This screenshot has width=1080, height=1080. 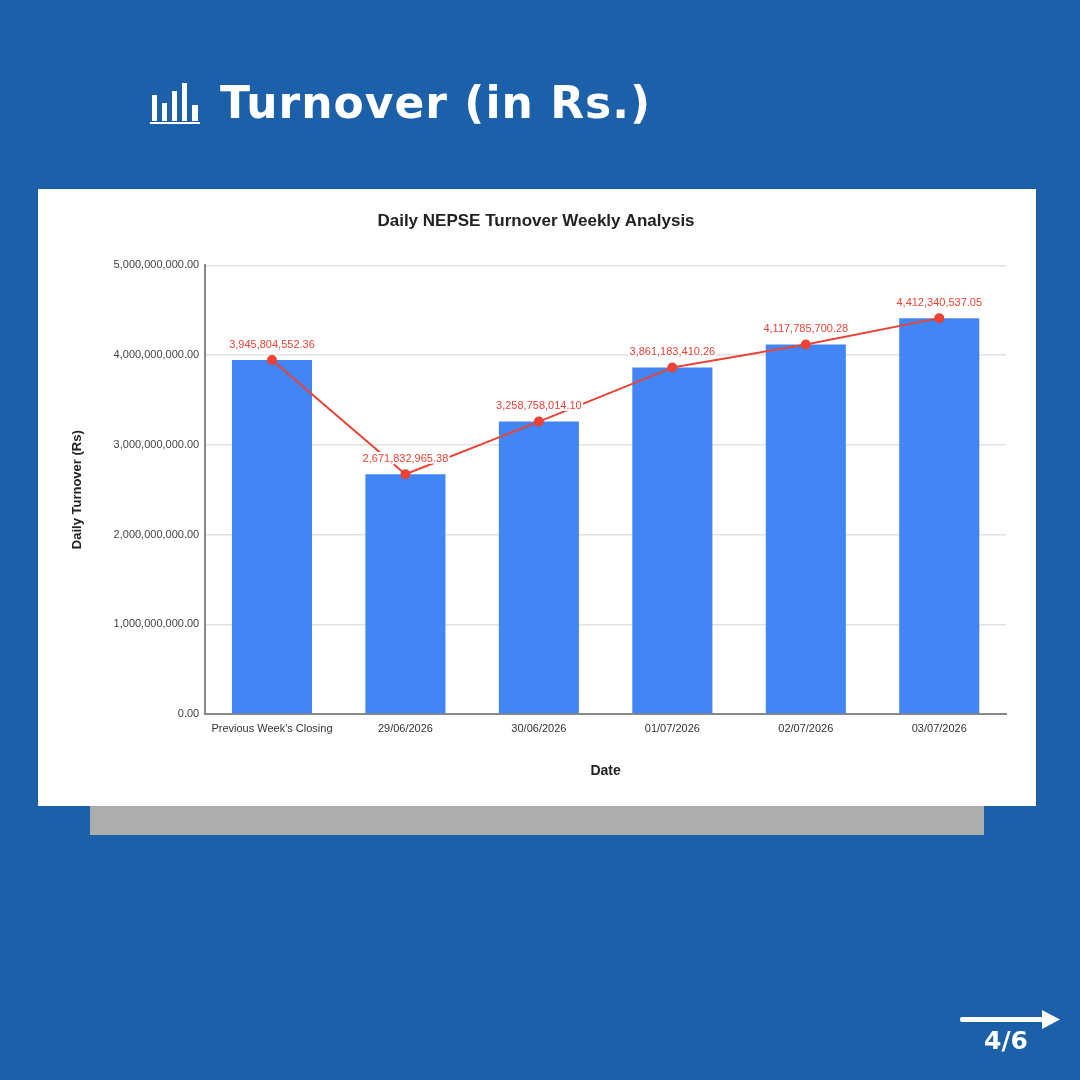 What do you see at coordinates (156, 354) in the screenshot?
I see `y-tick-label: 4,000,000,000.00` at bounding box center [156, 354].